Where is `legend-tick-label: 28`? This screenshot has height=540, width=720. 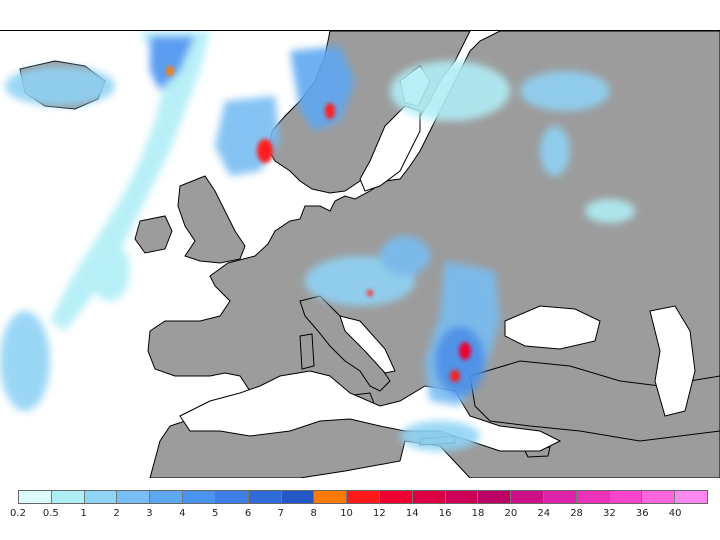 legend-tick-label: 28 is located at coordinates (576, 513).